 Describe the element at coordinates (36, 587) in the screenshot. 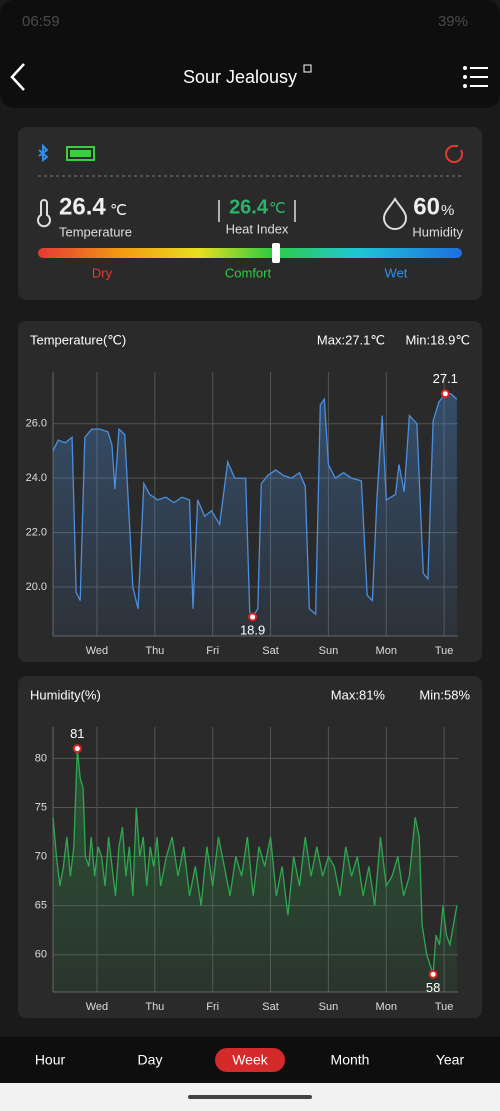

I see `y-tick-label: 20.0` at that location.